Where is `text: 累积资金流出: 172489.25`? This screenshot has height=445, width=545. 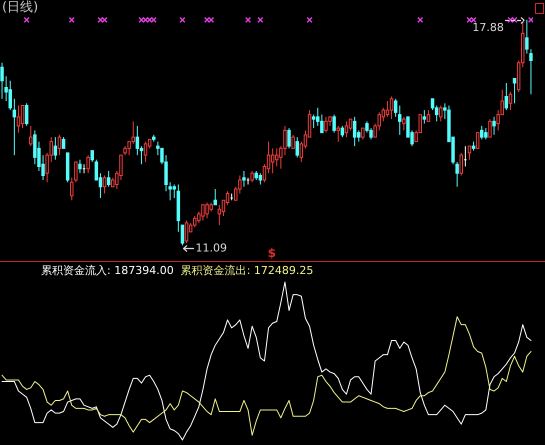 text: 累积资金流出: 172489.25 is located at coordinates (247, 270).